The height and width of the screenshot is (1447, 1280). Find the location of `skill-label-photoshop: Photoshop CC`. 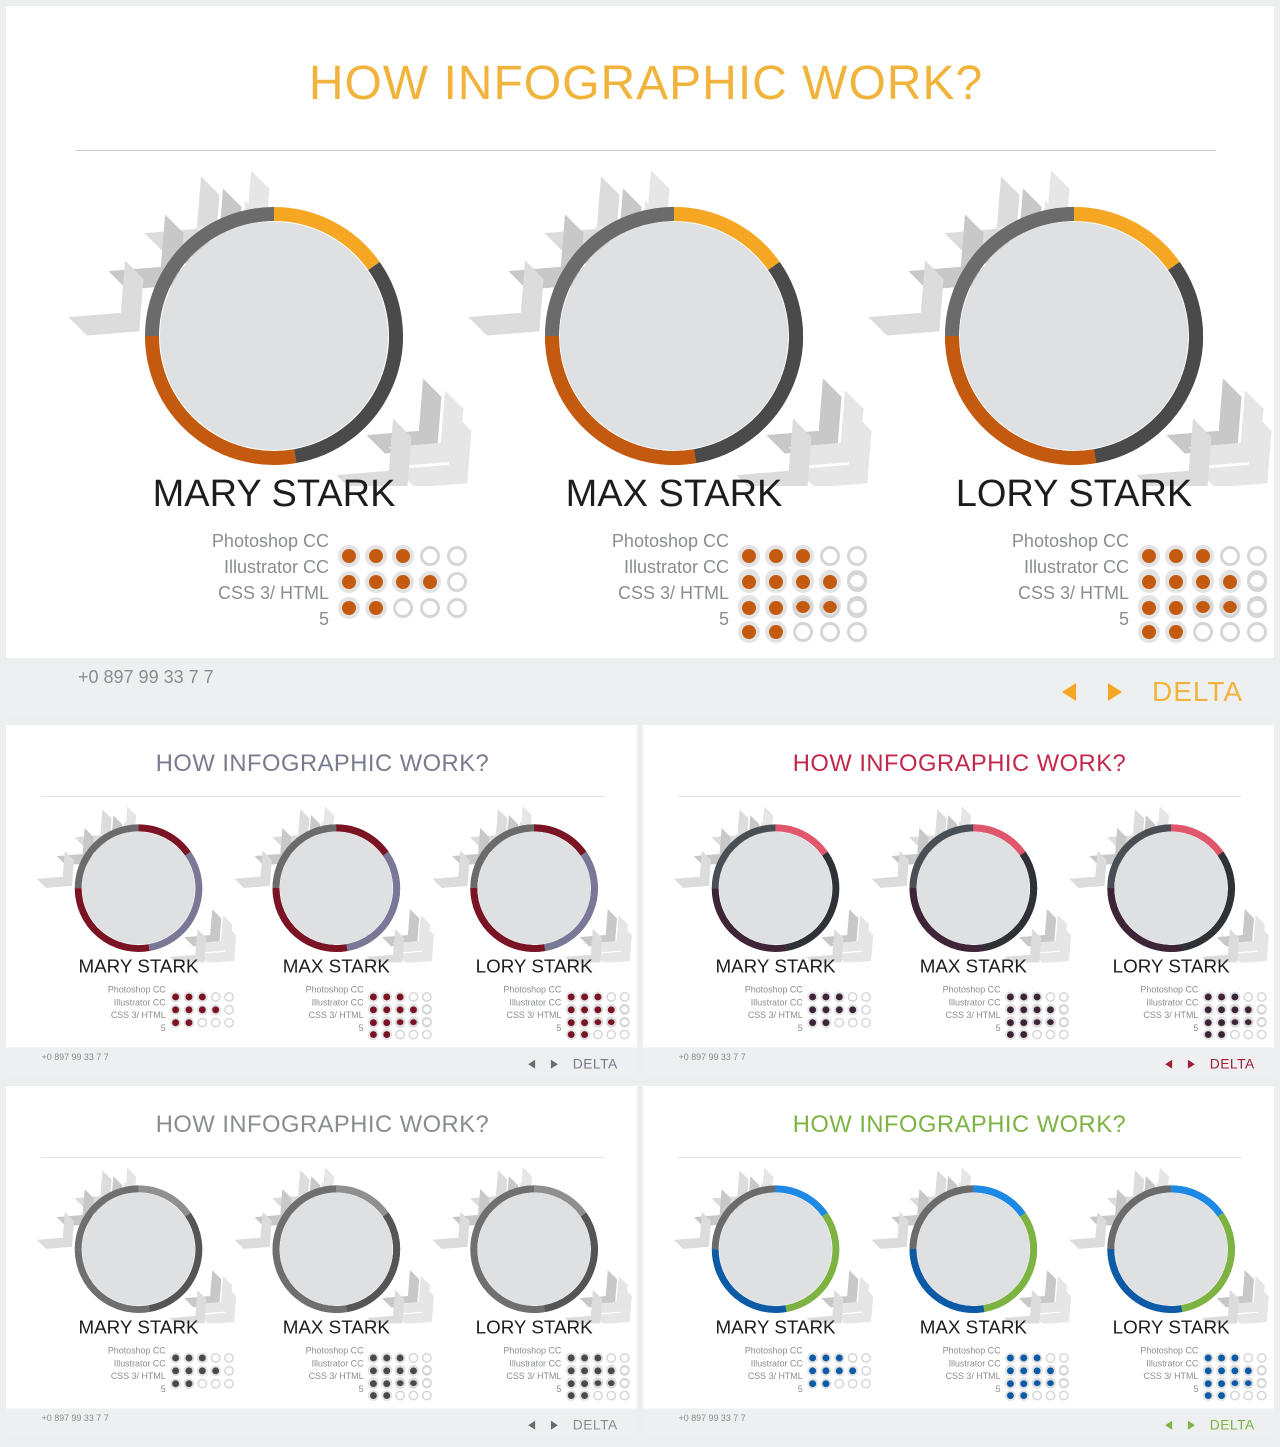

skill-label-photoshop: Photoshop CC is located at coordinates (270, 541).